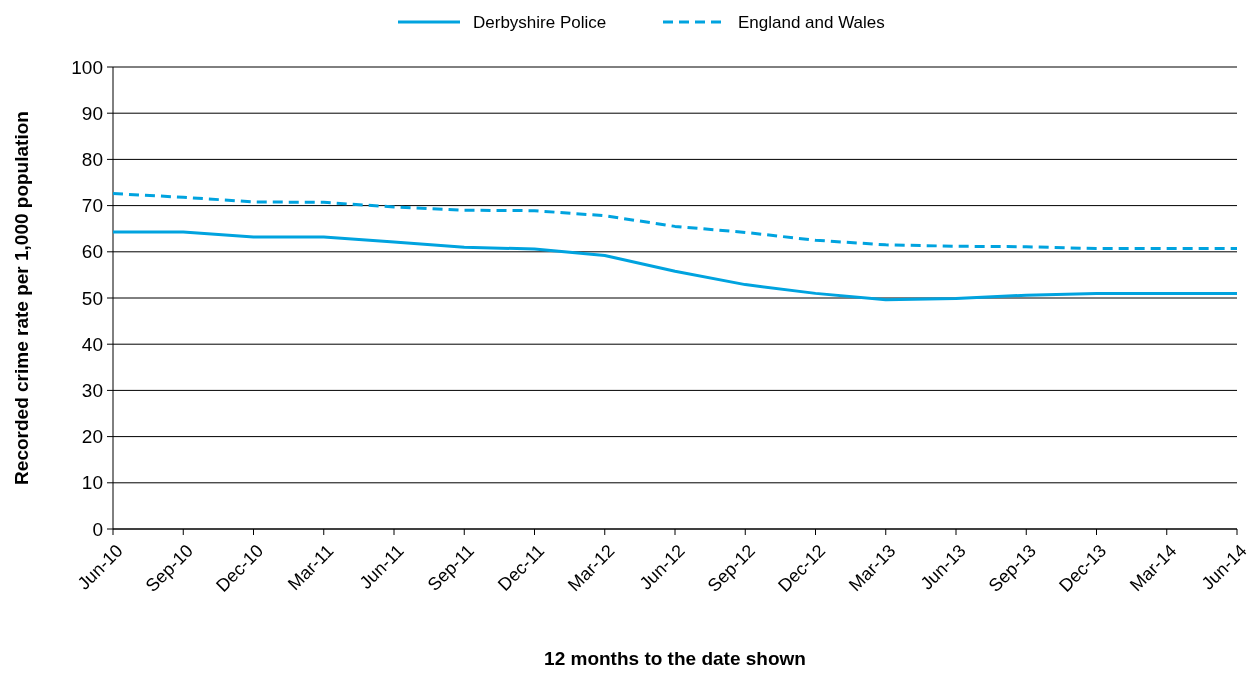 This screenshot has height=677, width=1255. Describe the element at coordinates (675, 658) in the screenshot. I see `x-axis-title: 12 months to the date shown` at that location.